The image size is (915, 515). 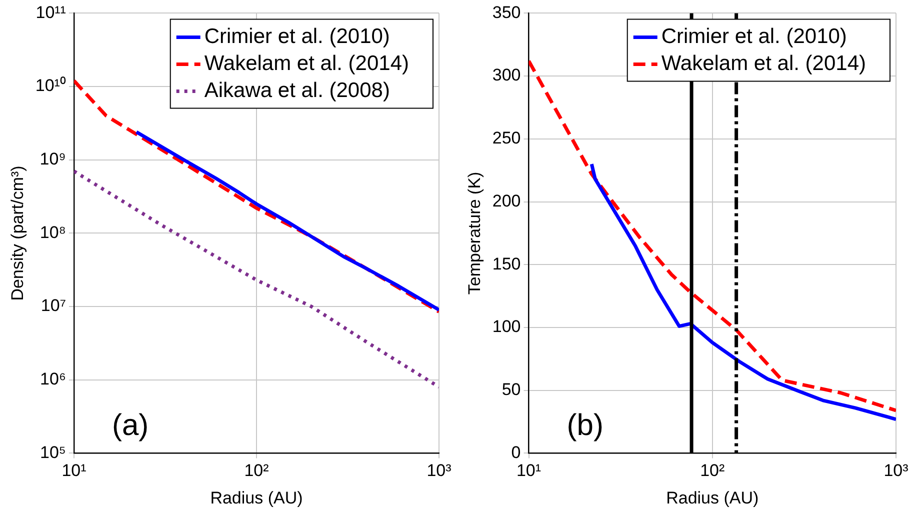 What do you see at coordinates (585, 425) in the screenshot?
I see `annotation: (b)` at bounding box center [585, 425].